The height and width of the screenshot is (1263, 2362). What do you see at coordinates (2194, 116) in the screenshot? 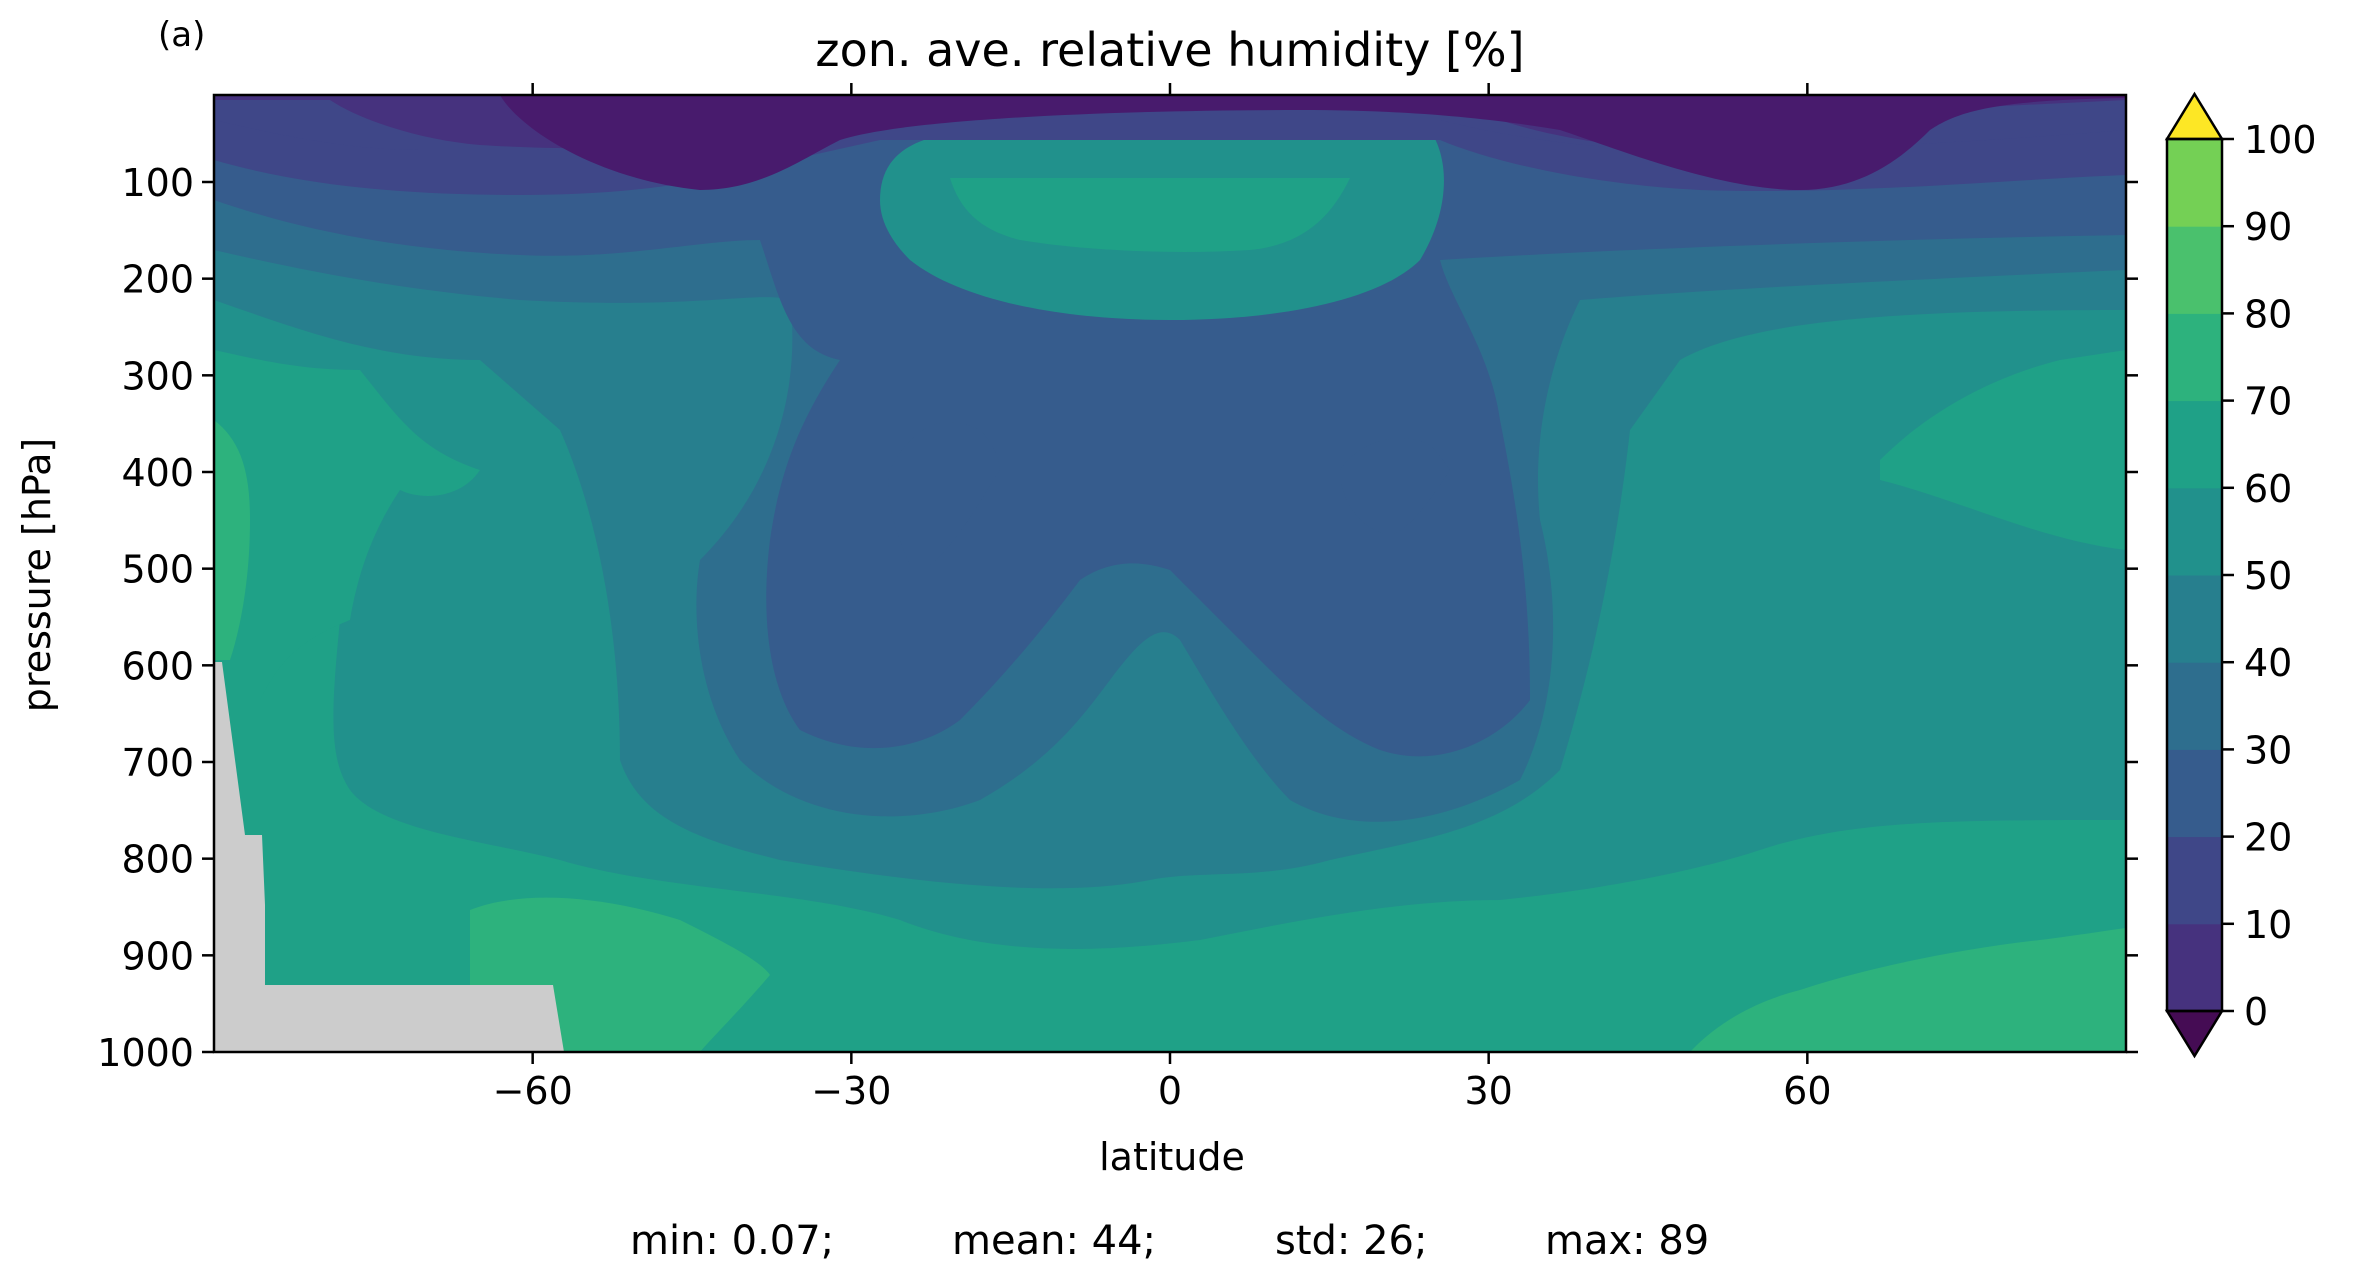
I see `colorbar-extend-max` at bounding box center [2194, 116].